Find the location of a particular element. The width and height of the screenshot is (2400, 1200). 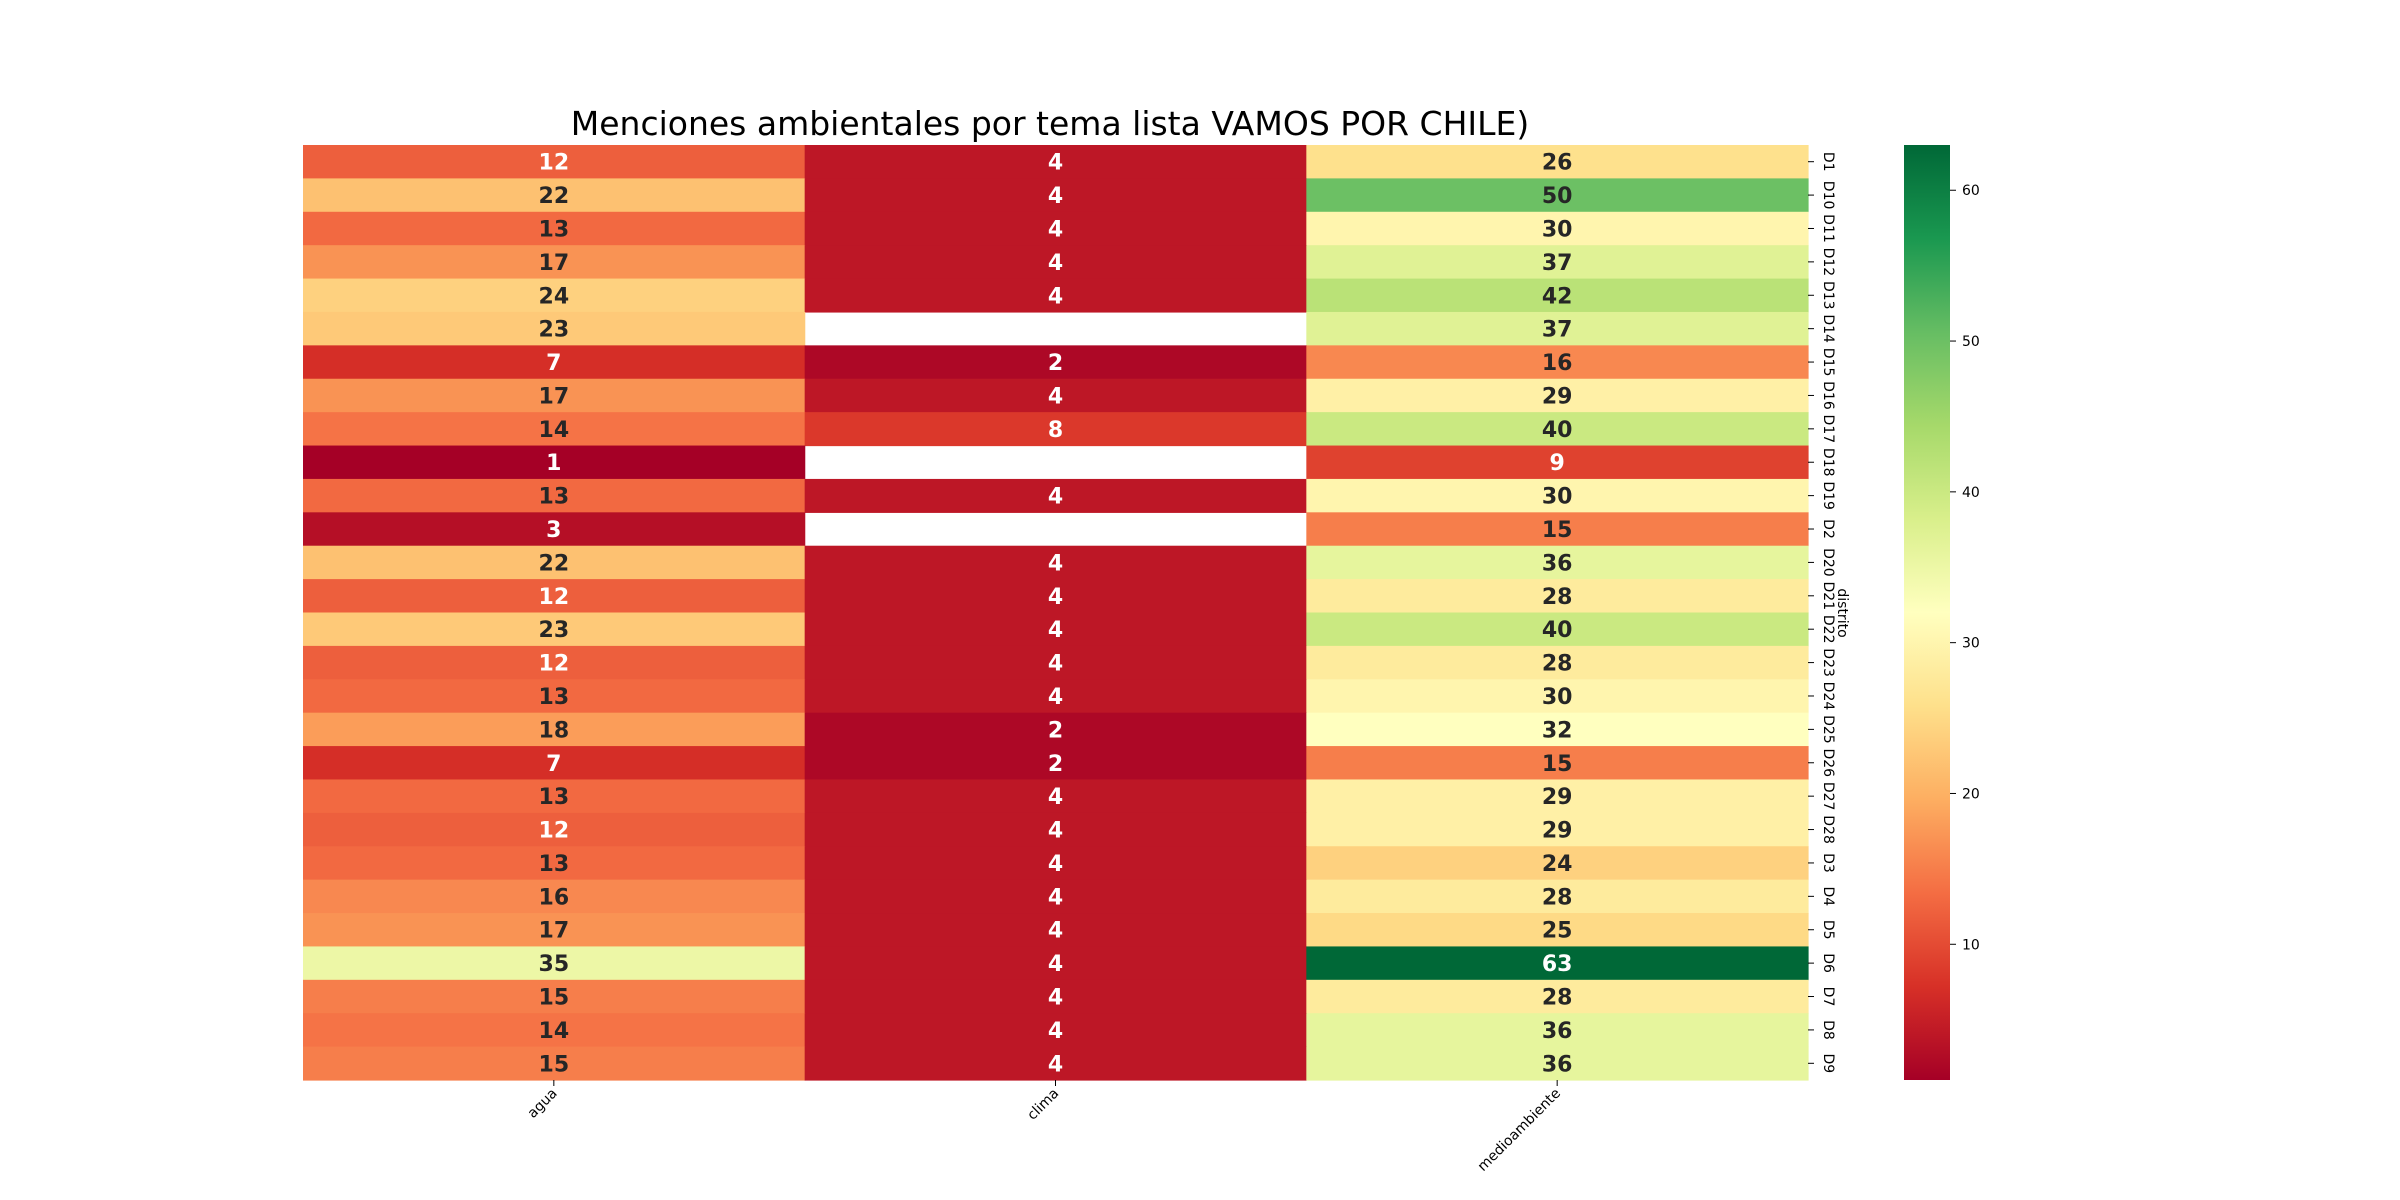

cell-value-label: 16 is located at coordinates (1557, 363).